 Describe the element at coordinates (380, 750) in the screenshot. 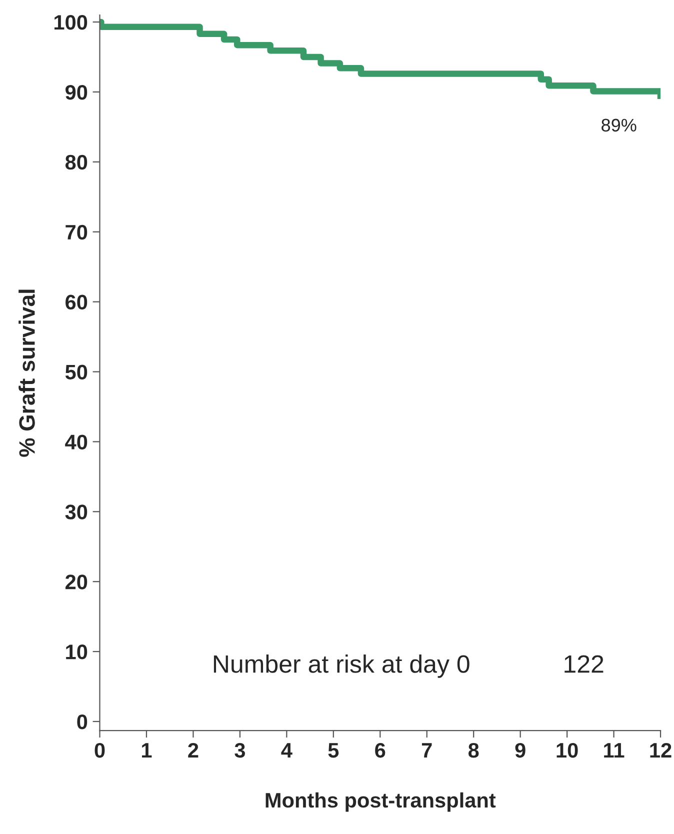

I see `x-tick-label: 6` at that location.